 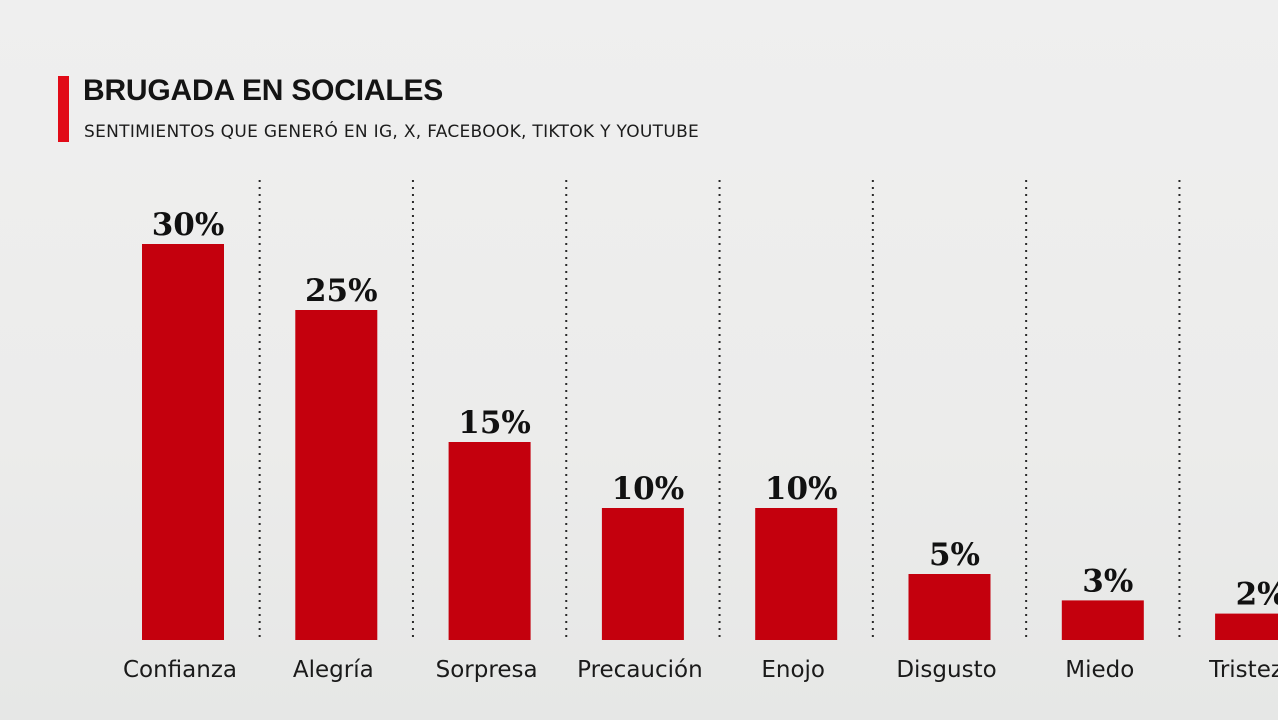 What do you see at coordinates (793, 670) in the screenshot?
I see `category-label-enojo: Enojo` at bounding box center [793, 670].